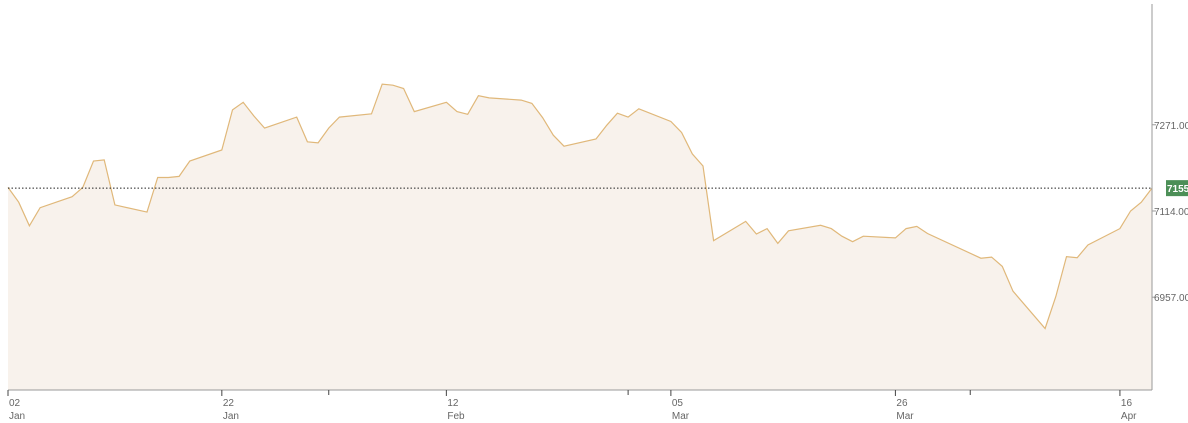 The height and width of the screenshot is (423, 1188). Describe the element at coordinates (1171, 298) in the screenshot. I see `y-tick-label: 6957.00` at that location.